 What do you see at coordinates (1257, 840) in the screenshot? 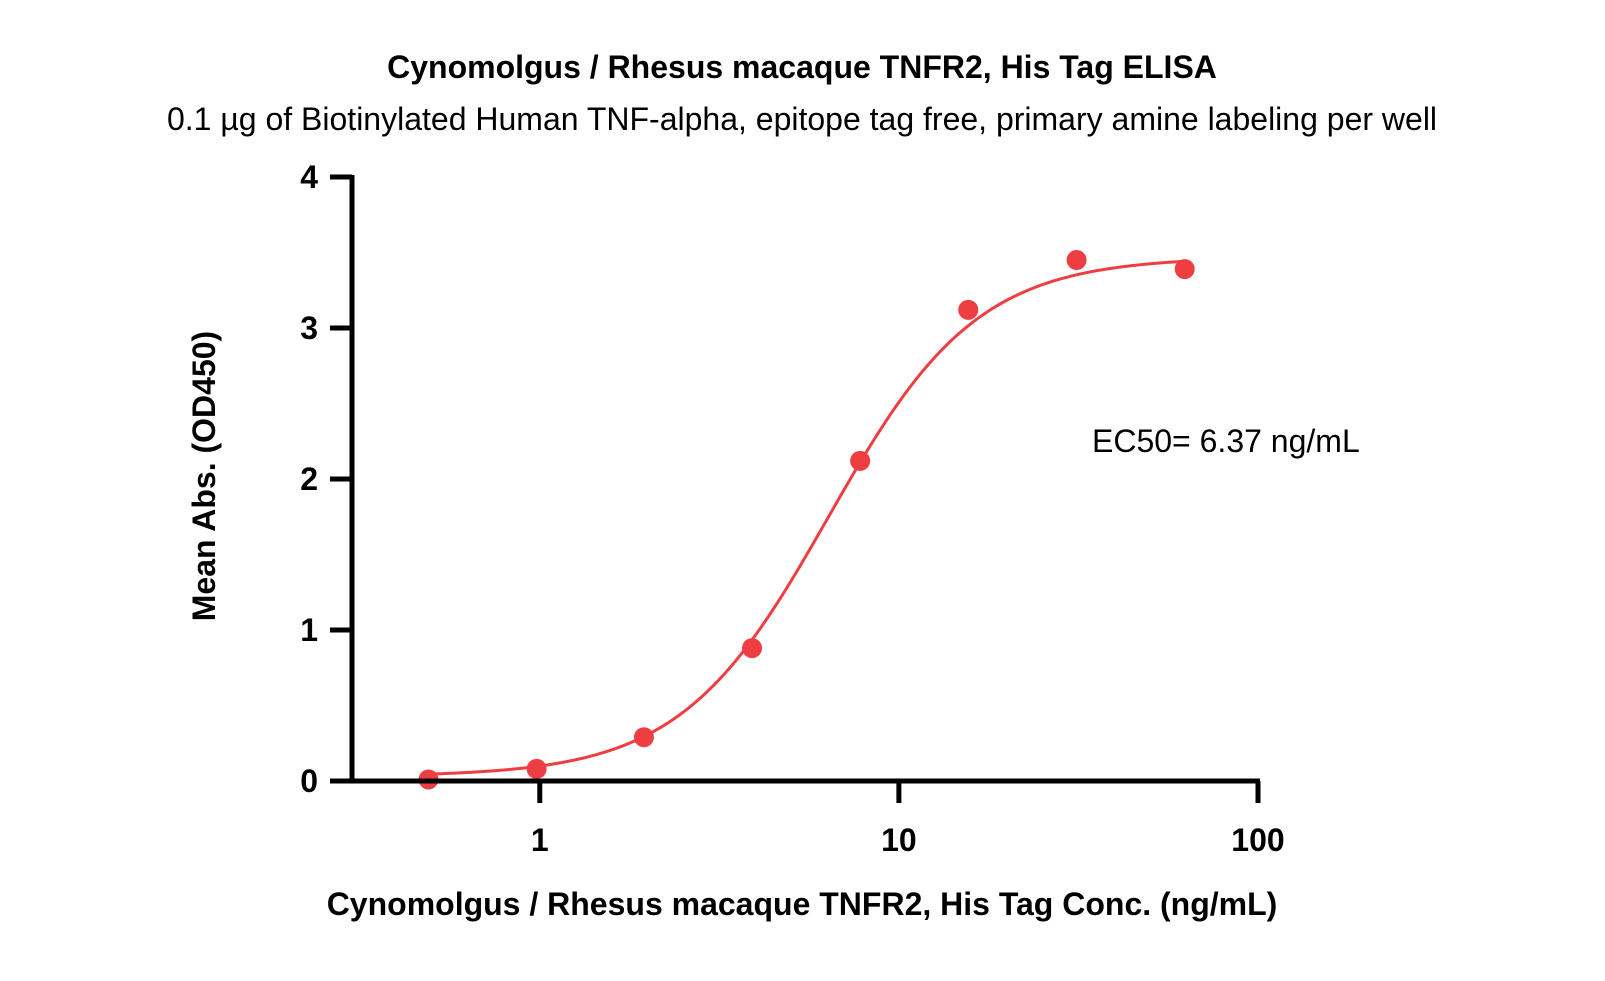
I see `x-tick-label: 100` at bounding box center [1257, 840].